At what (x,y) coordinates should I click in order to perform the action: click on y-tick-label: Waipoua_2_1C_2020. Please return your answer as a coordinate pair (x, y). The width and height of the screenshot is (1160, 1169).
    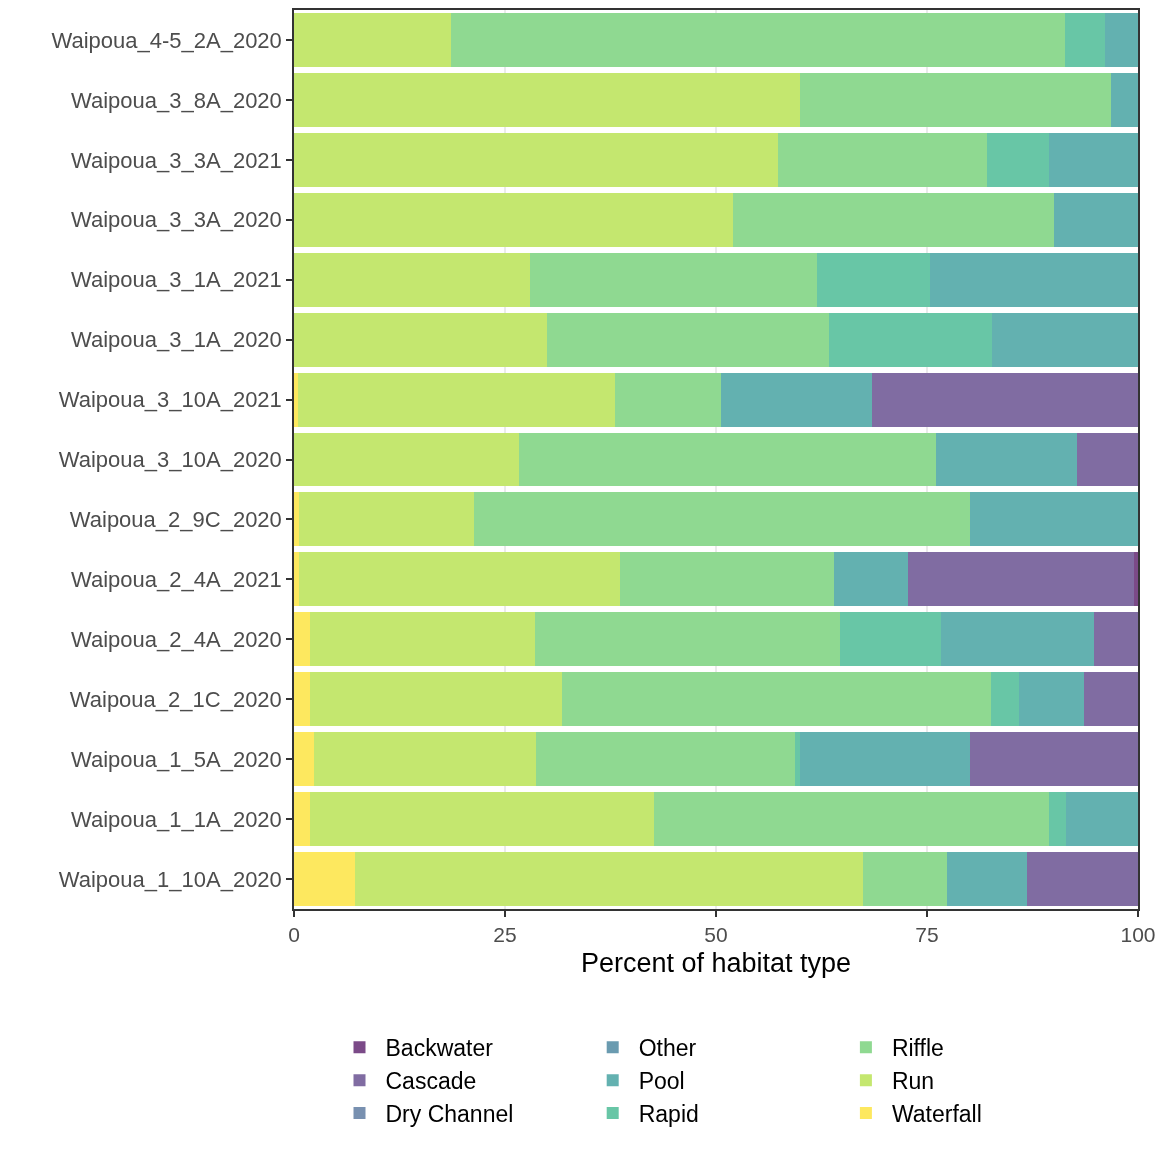
    Looking at the image, I should click on (175, 699).